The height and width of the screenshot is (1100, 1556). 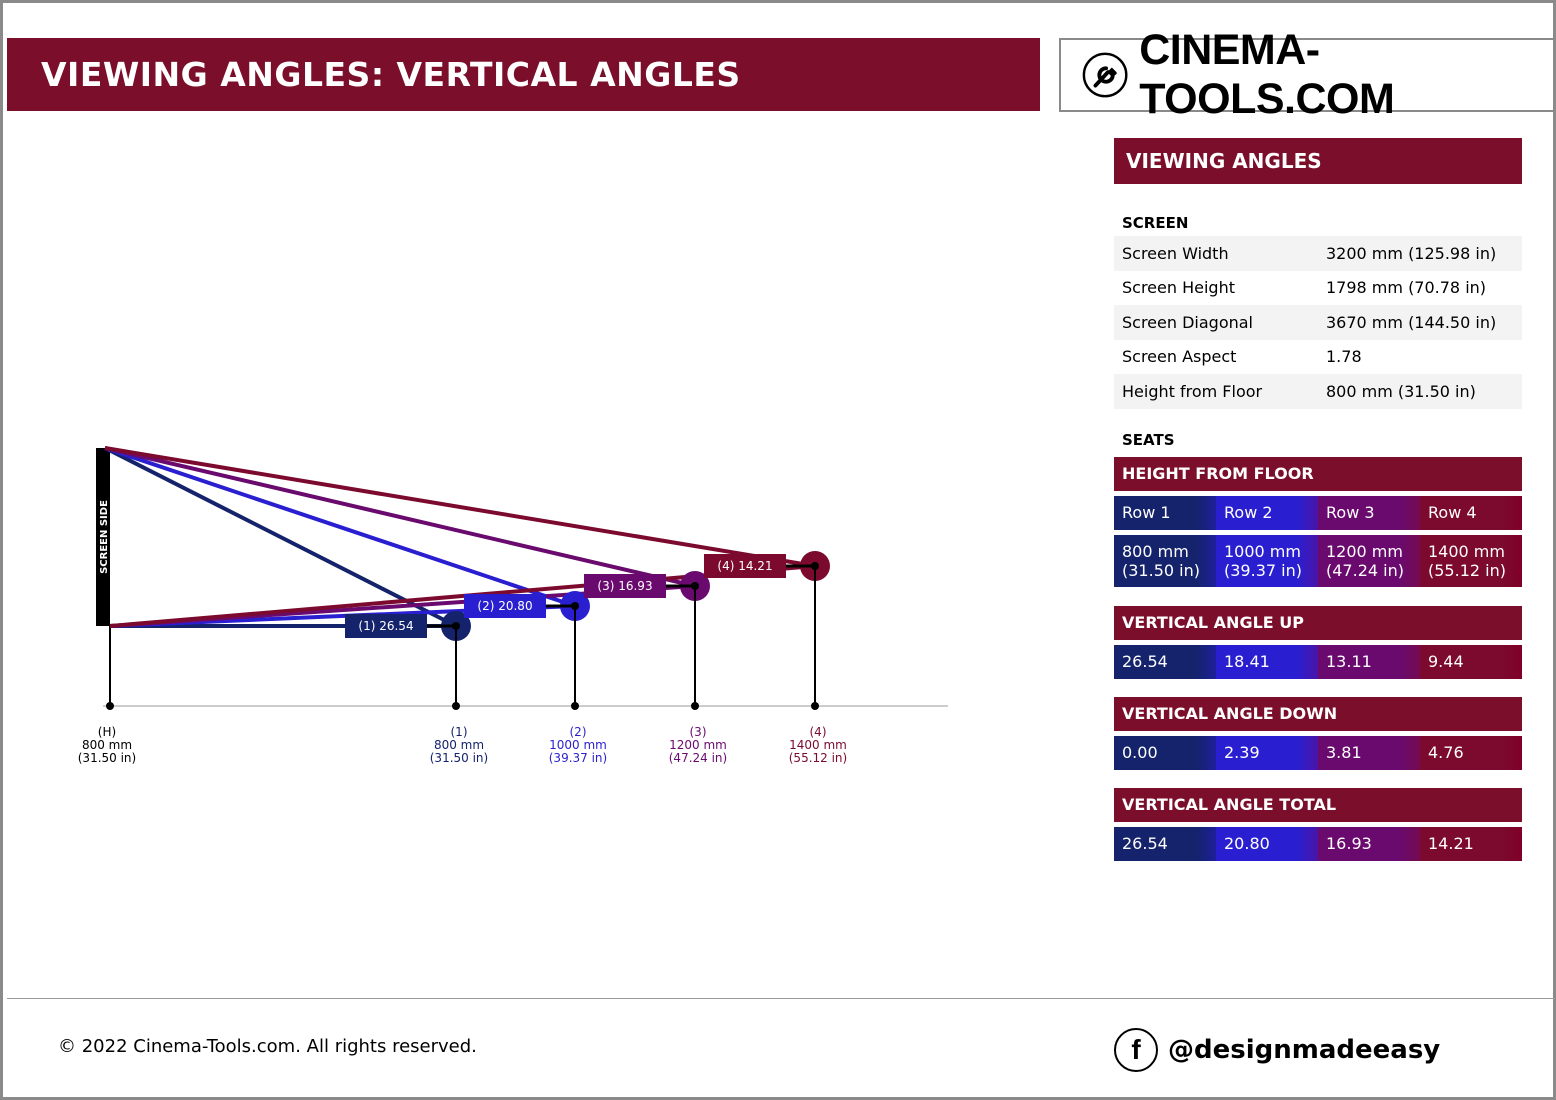 I want to click on row-label: Row 2, so click(x=1267, y=512).